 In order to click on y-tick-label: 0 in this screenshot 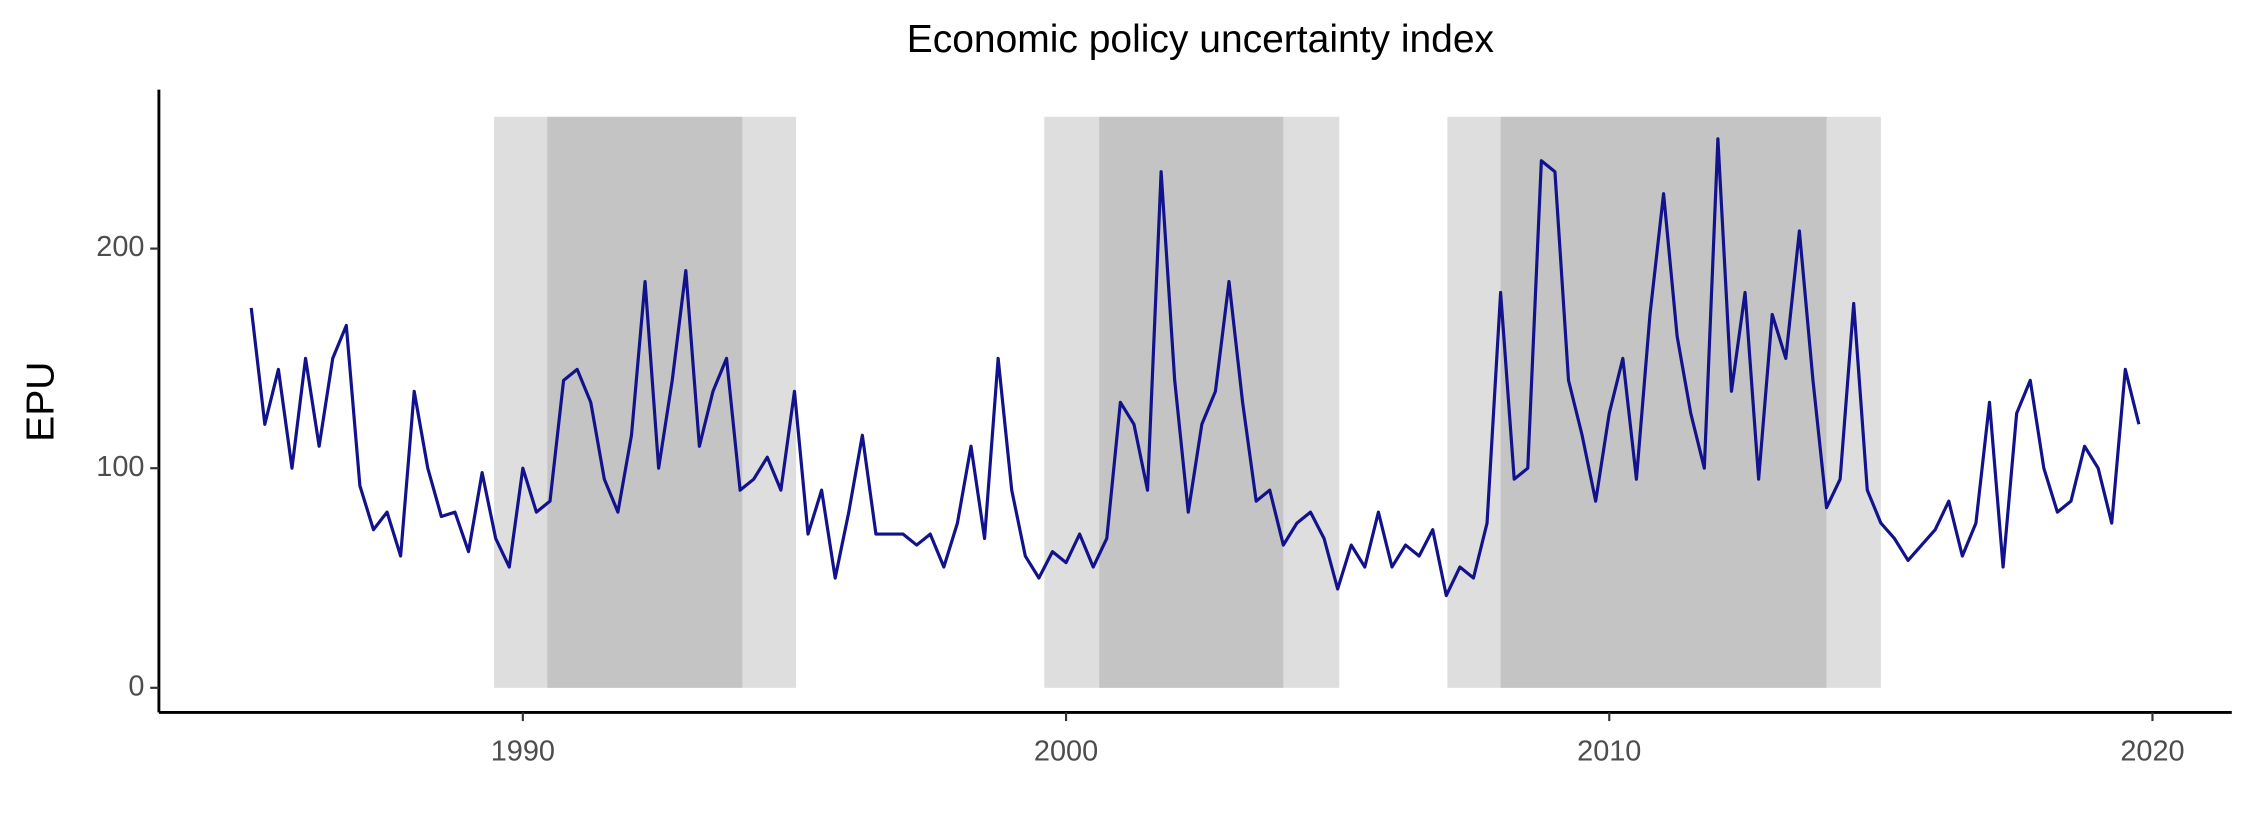, I will do `click(136, 686)`.